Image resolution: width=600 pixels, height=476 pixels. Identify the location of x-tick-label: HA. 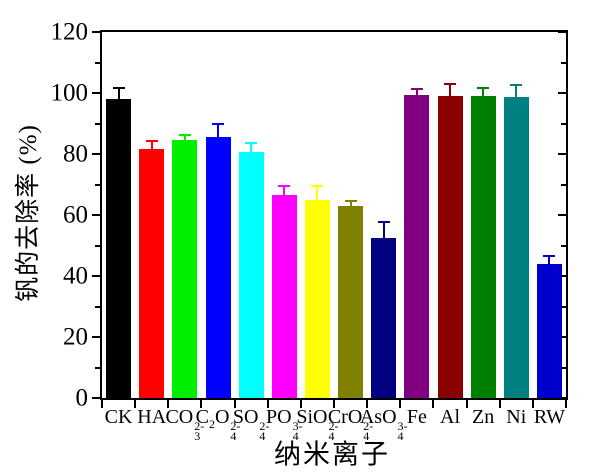
(152, 417).